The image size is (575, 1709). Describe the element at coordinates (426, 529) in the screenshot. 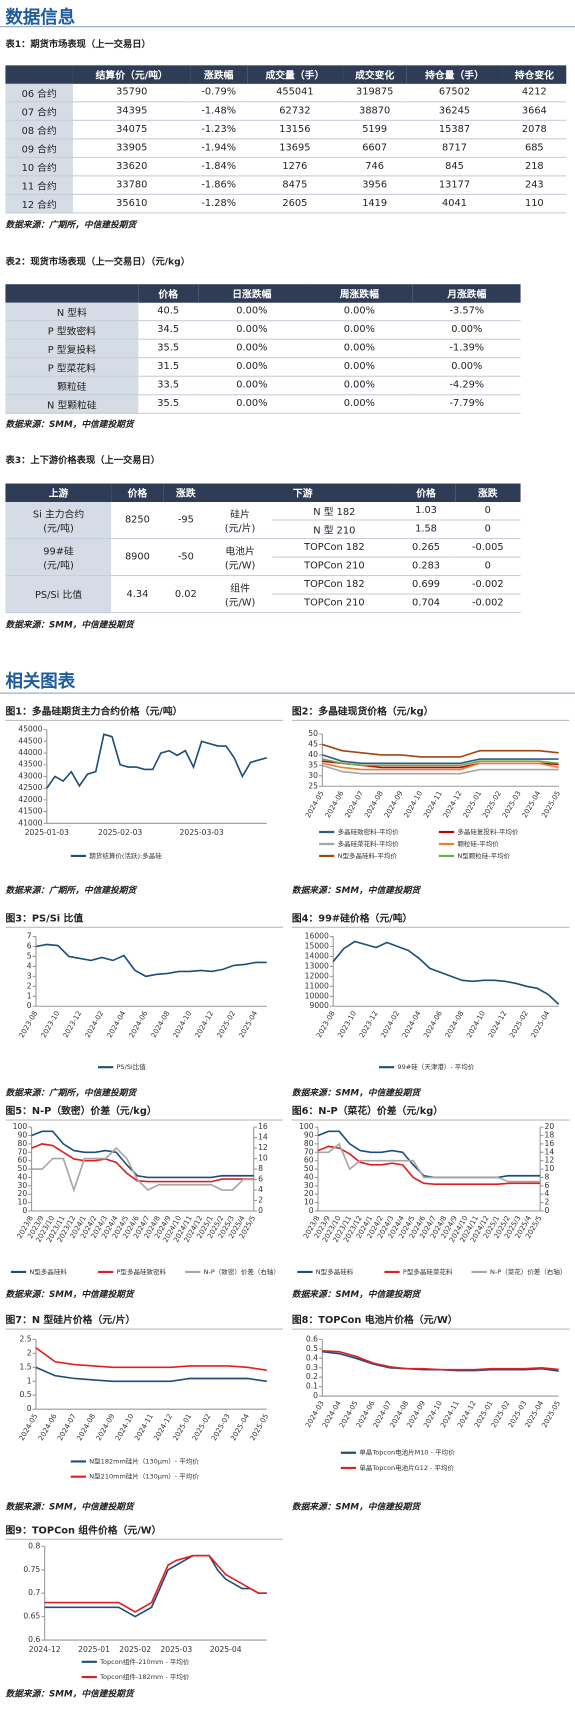

I see `value-cell: 1.58` at that location.